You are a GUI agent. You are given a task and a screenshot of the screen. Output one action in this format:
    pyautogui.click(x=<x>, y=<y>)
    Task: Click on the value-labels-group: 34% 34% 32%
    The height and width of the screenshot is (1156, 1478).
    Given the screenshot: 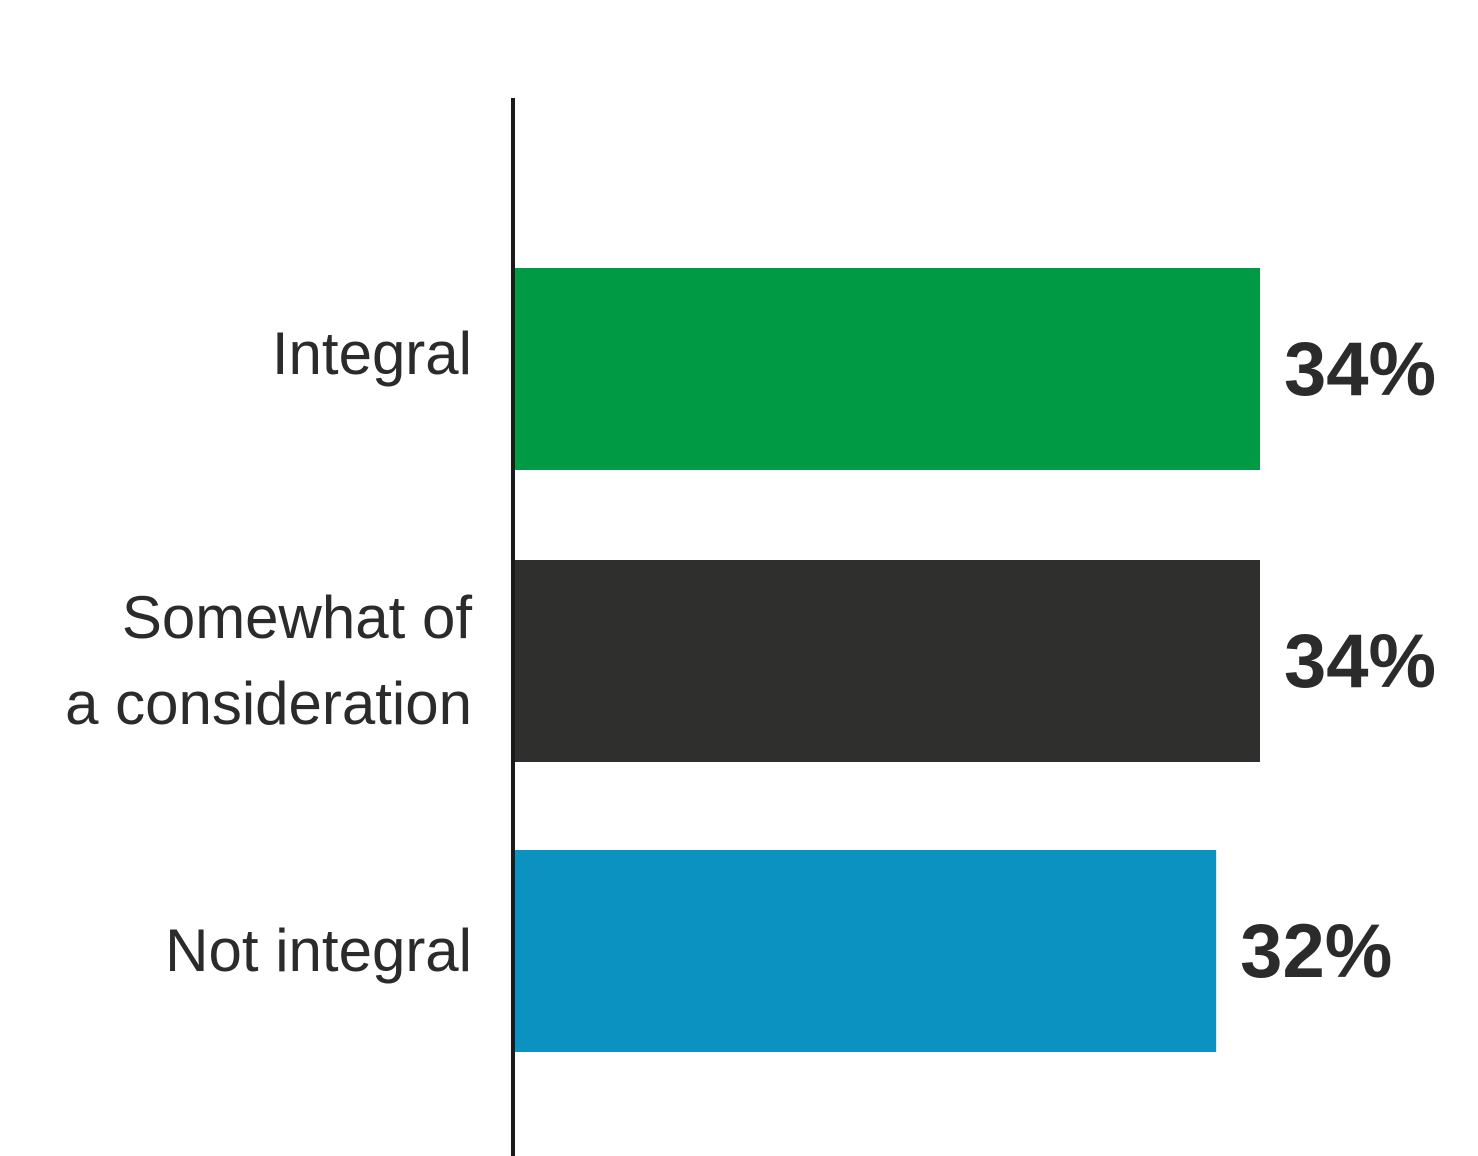 What is the action you would take?
    pyautogui.click(x=1338, y=660)
    